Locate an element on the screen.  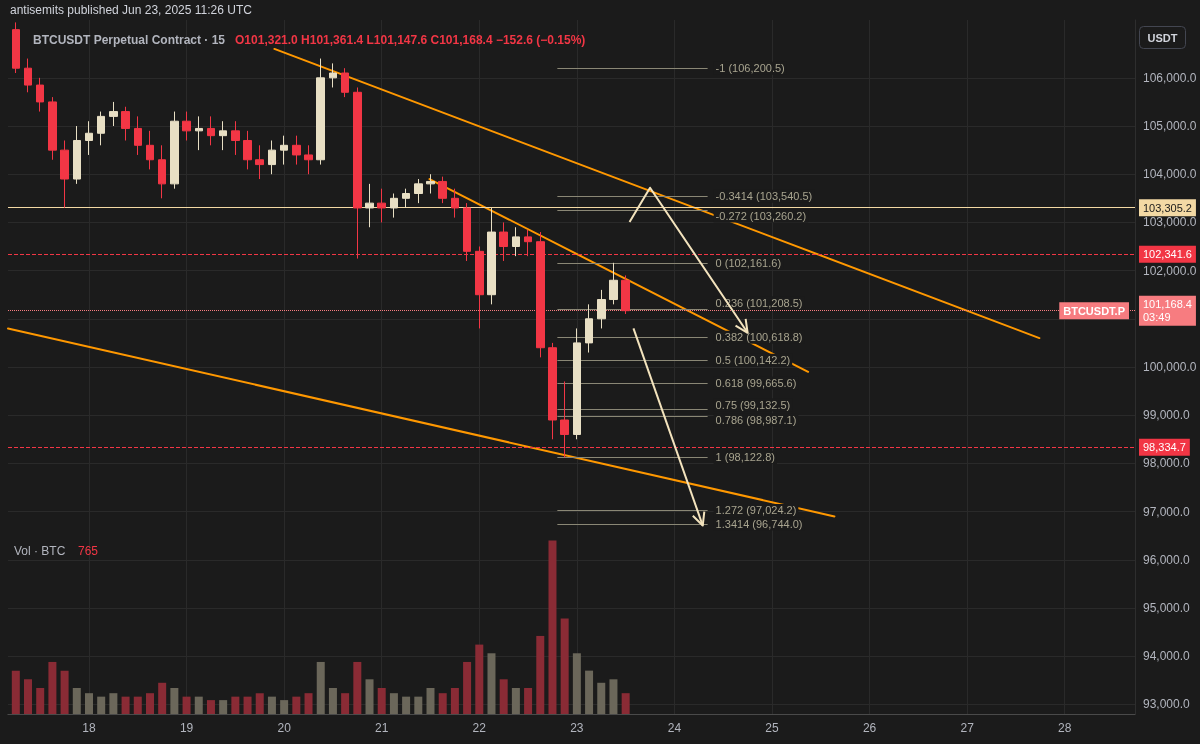
ref-line-label: 1 (98,122.8) is located at coordinates (745, 457).